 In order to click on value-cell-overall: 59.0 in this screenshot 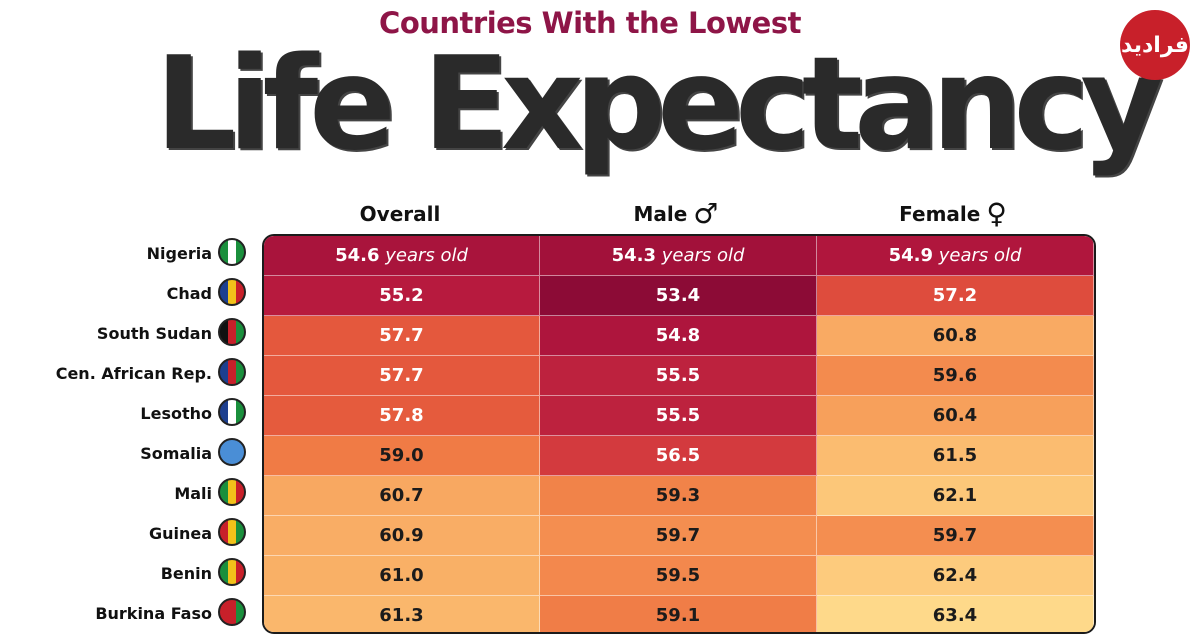, I will do `click(402, 456)`.